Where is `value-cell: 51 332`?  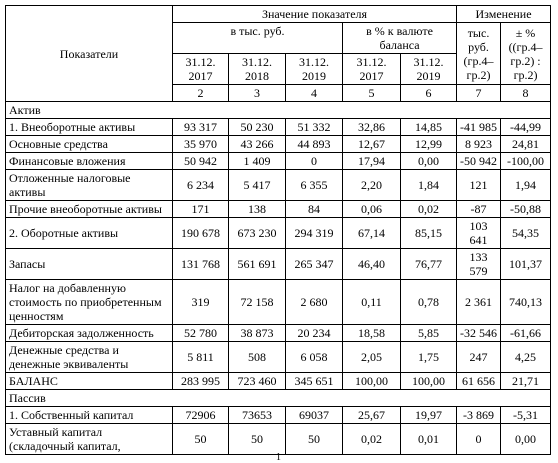 value-cell: 51 332 is located at coordinates (314, 127).